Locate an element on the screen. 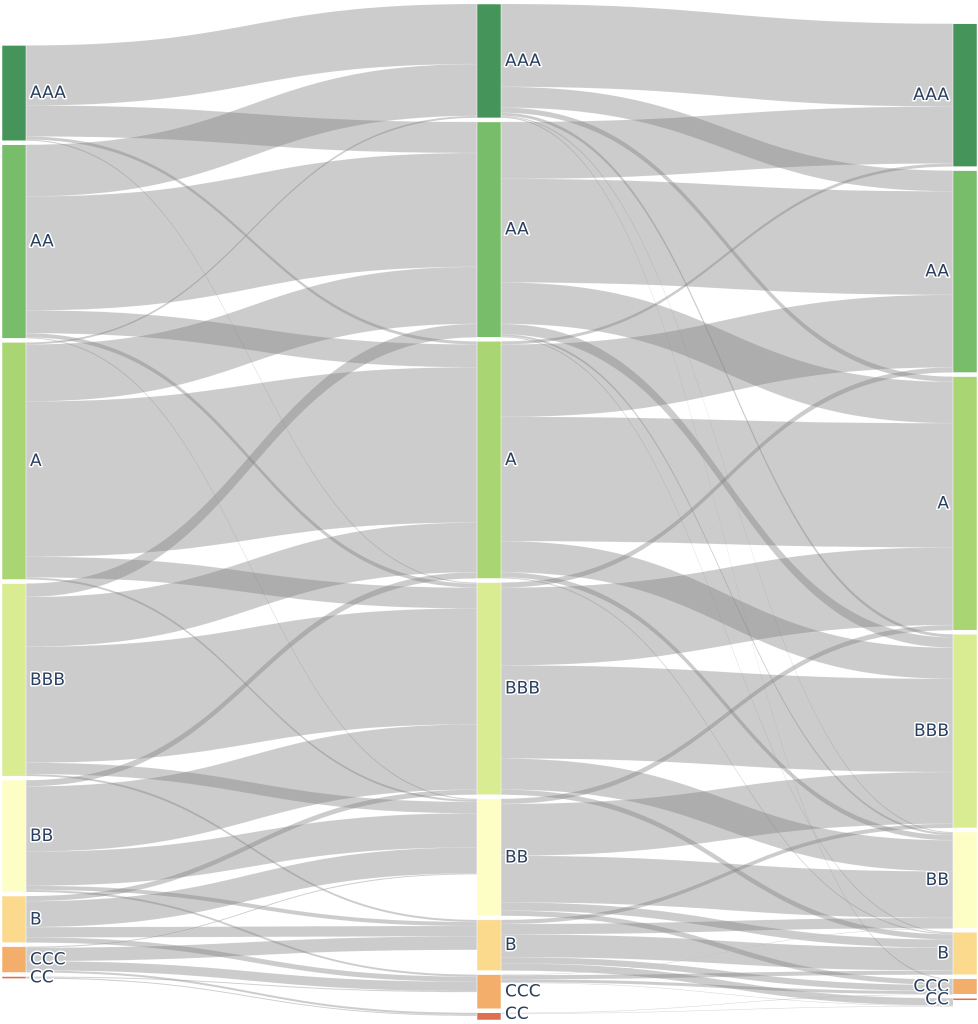 The height and width of the screenshot is (1024, 978). node-label-2-cc: CC is located at coordinates (937, 999).